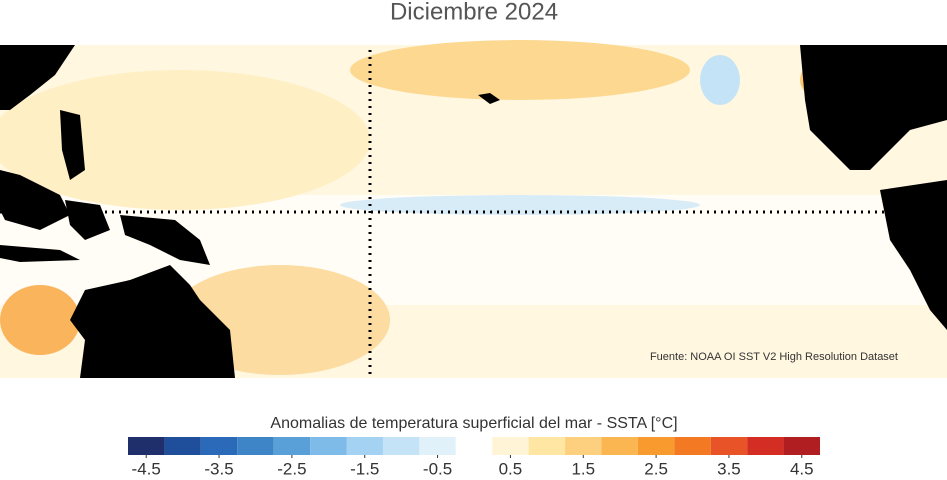 The image size is (947, 480). I want to click on colorbar-tick-label: -3.5, so click(218, 468).